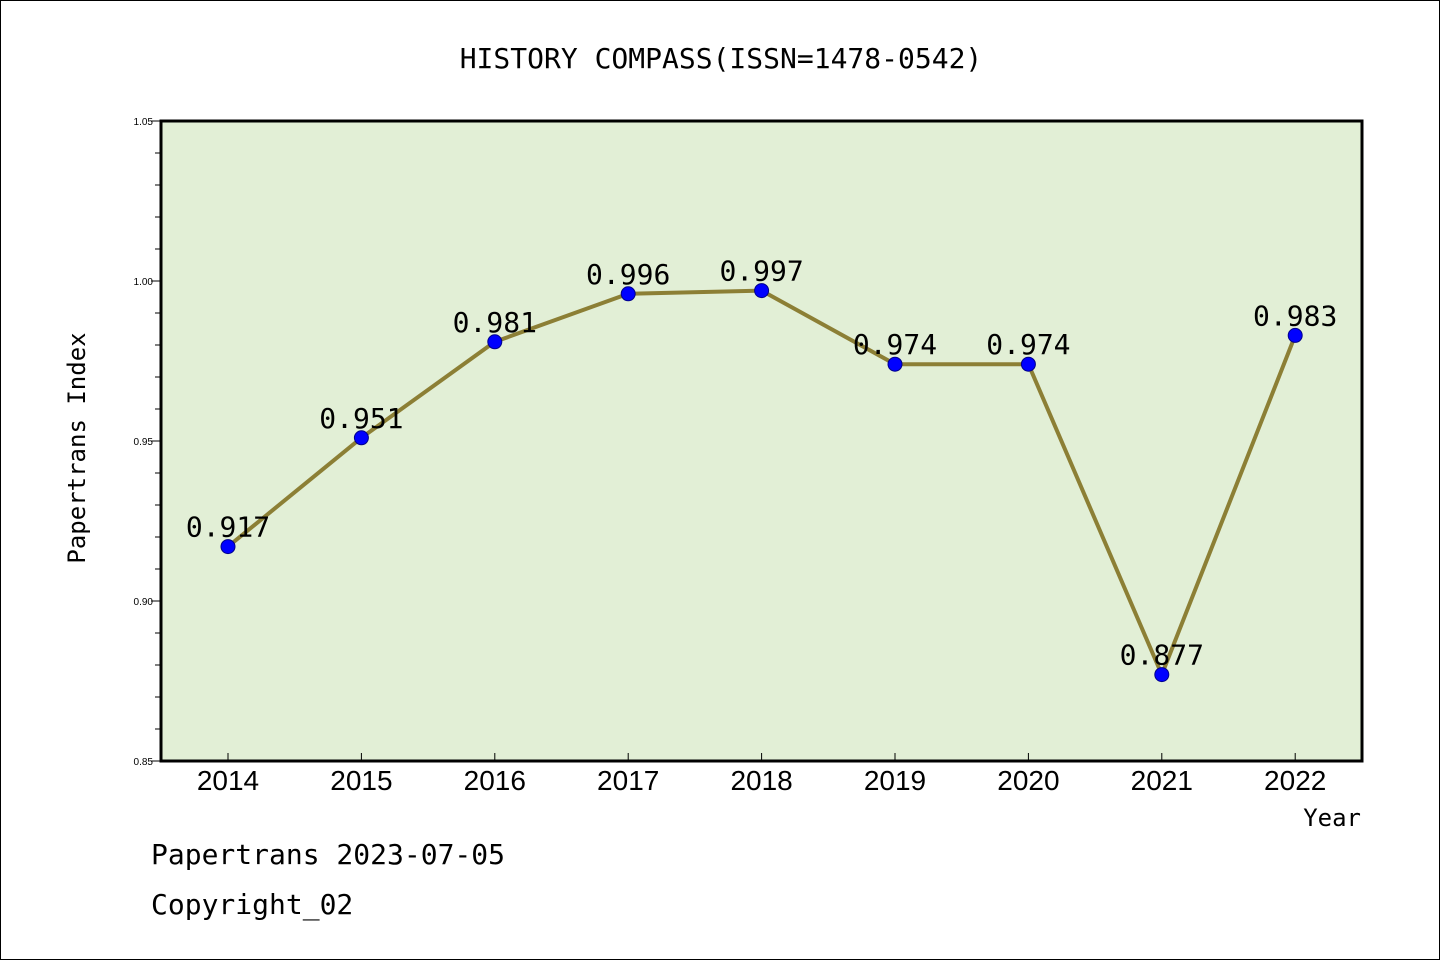 This screenshot has height=960, width=1440. What do you see at coordinates (761, 780) in the screenshot?
I see `x-tick-label: 2018` at bounding box center [761, 780].